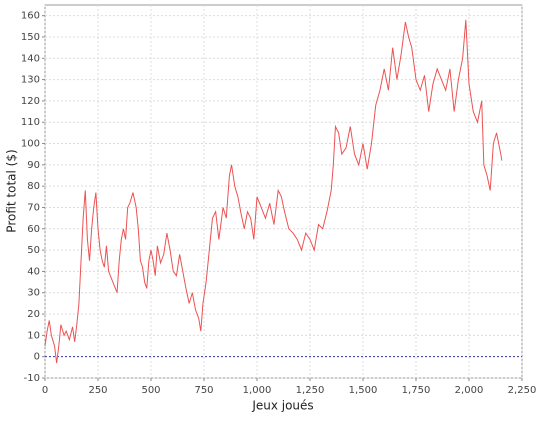 The width and height of the screenshot is (554, 421). Describe the element at coordinates (33, 229) in the screenshot. I see `y-tick-label: 60` at that location.